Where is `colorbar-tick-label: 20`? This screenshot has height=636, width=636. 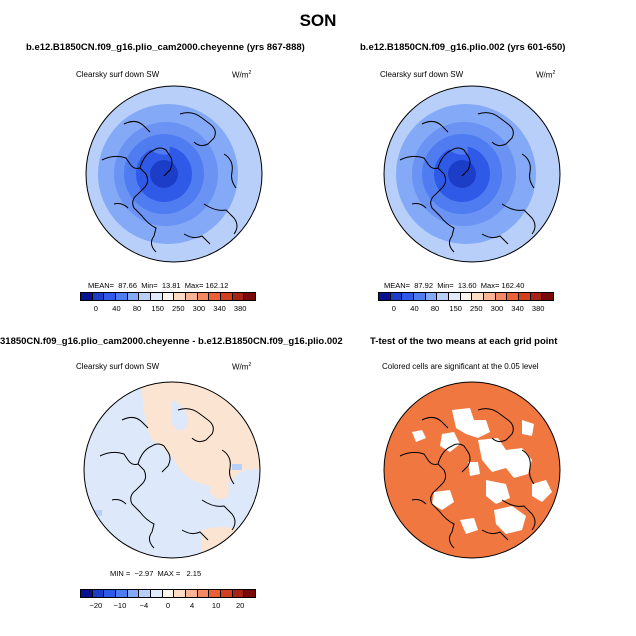
colorbar-tick-label: 20 is located at coordinates (240, 605).